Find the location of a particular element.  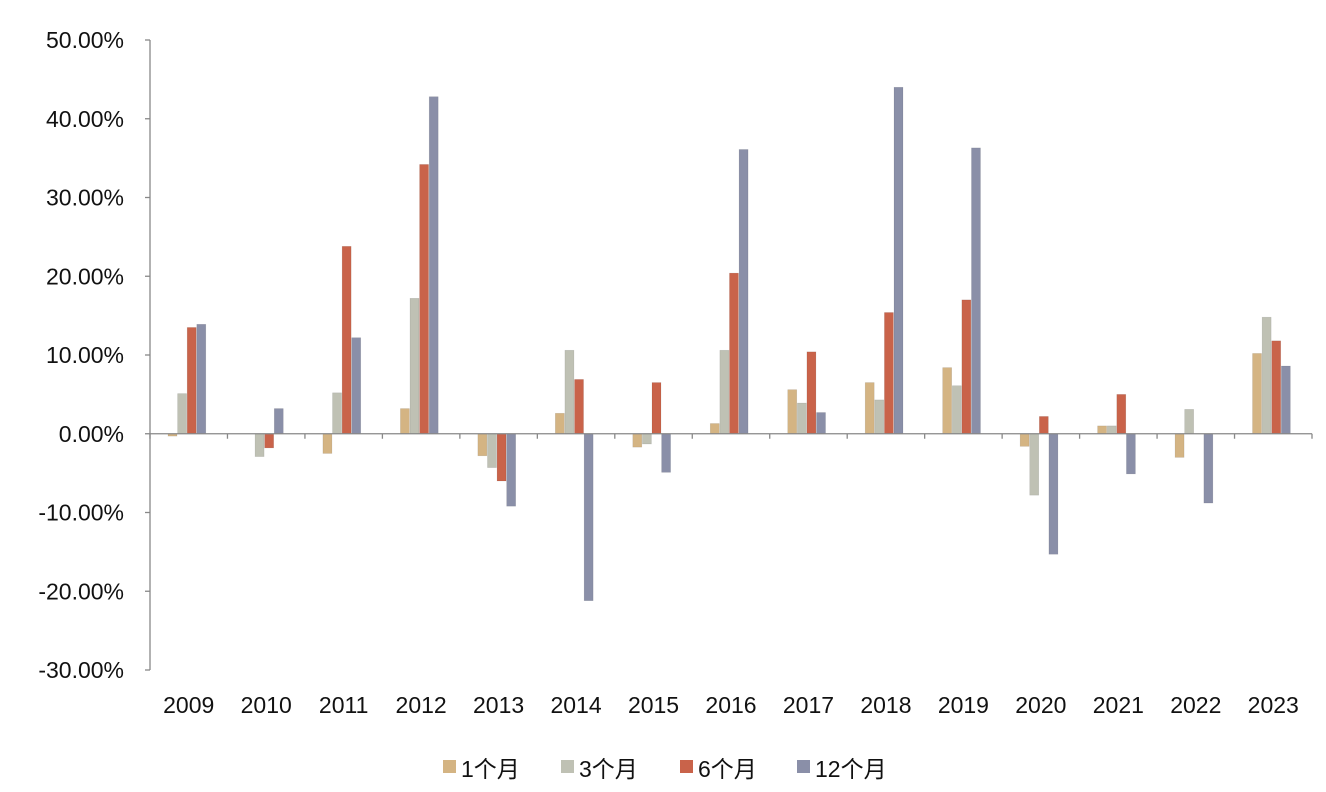

bar-6个月-2021 is located at coordinates (1121, 414).